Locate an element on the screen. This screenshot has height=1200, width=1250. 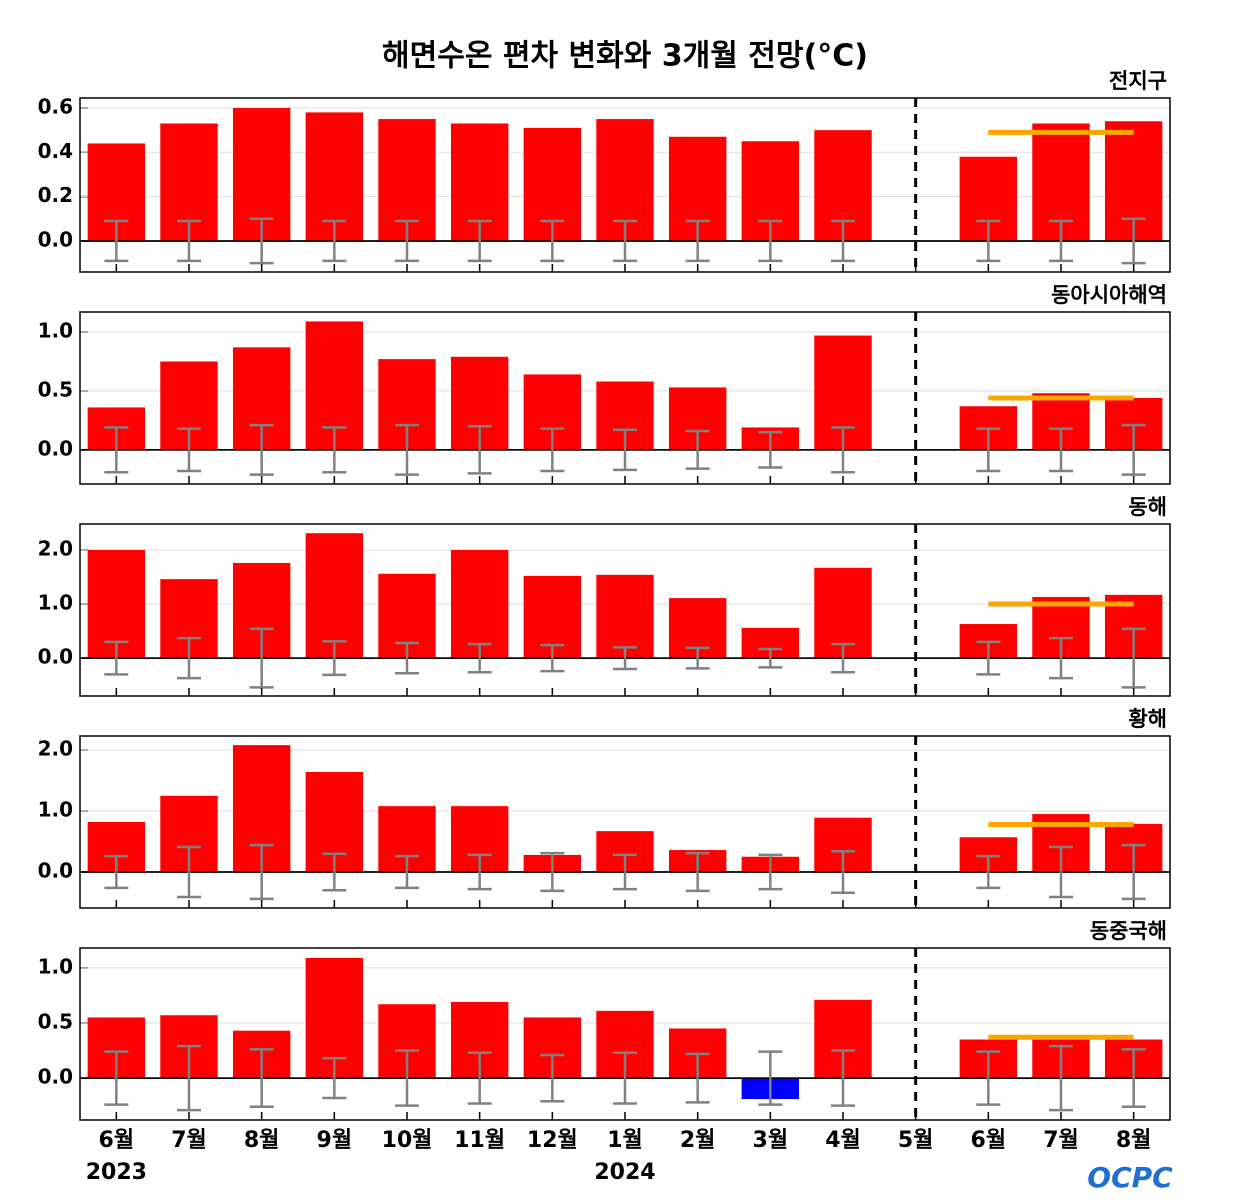
x-tick-label: 6월 is located at coordinates (989, 1140).